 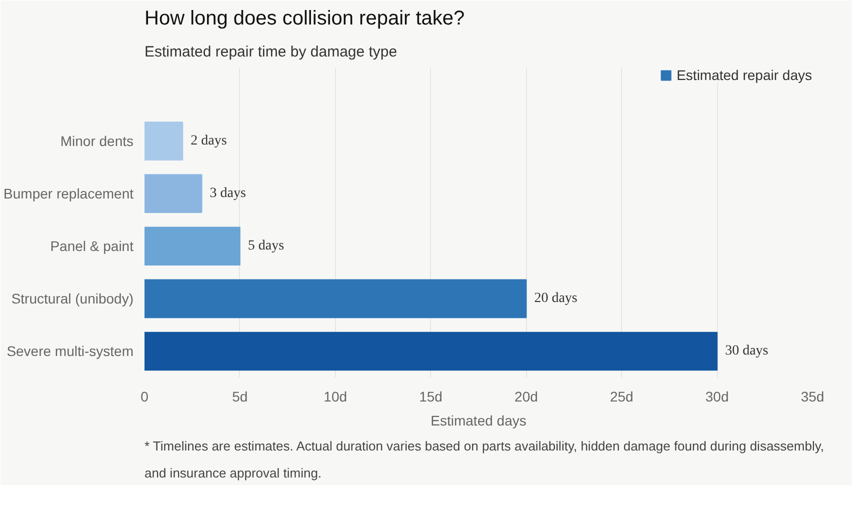 What do you see at coordinates (746, 351) in the screenshot?
I see `data-label: 30 days` at bounding box center [746, 351].